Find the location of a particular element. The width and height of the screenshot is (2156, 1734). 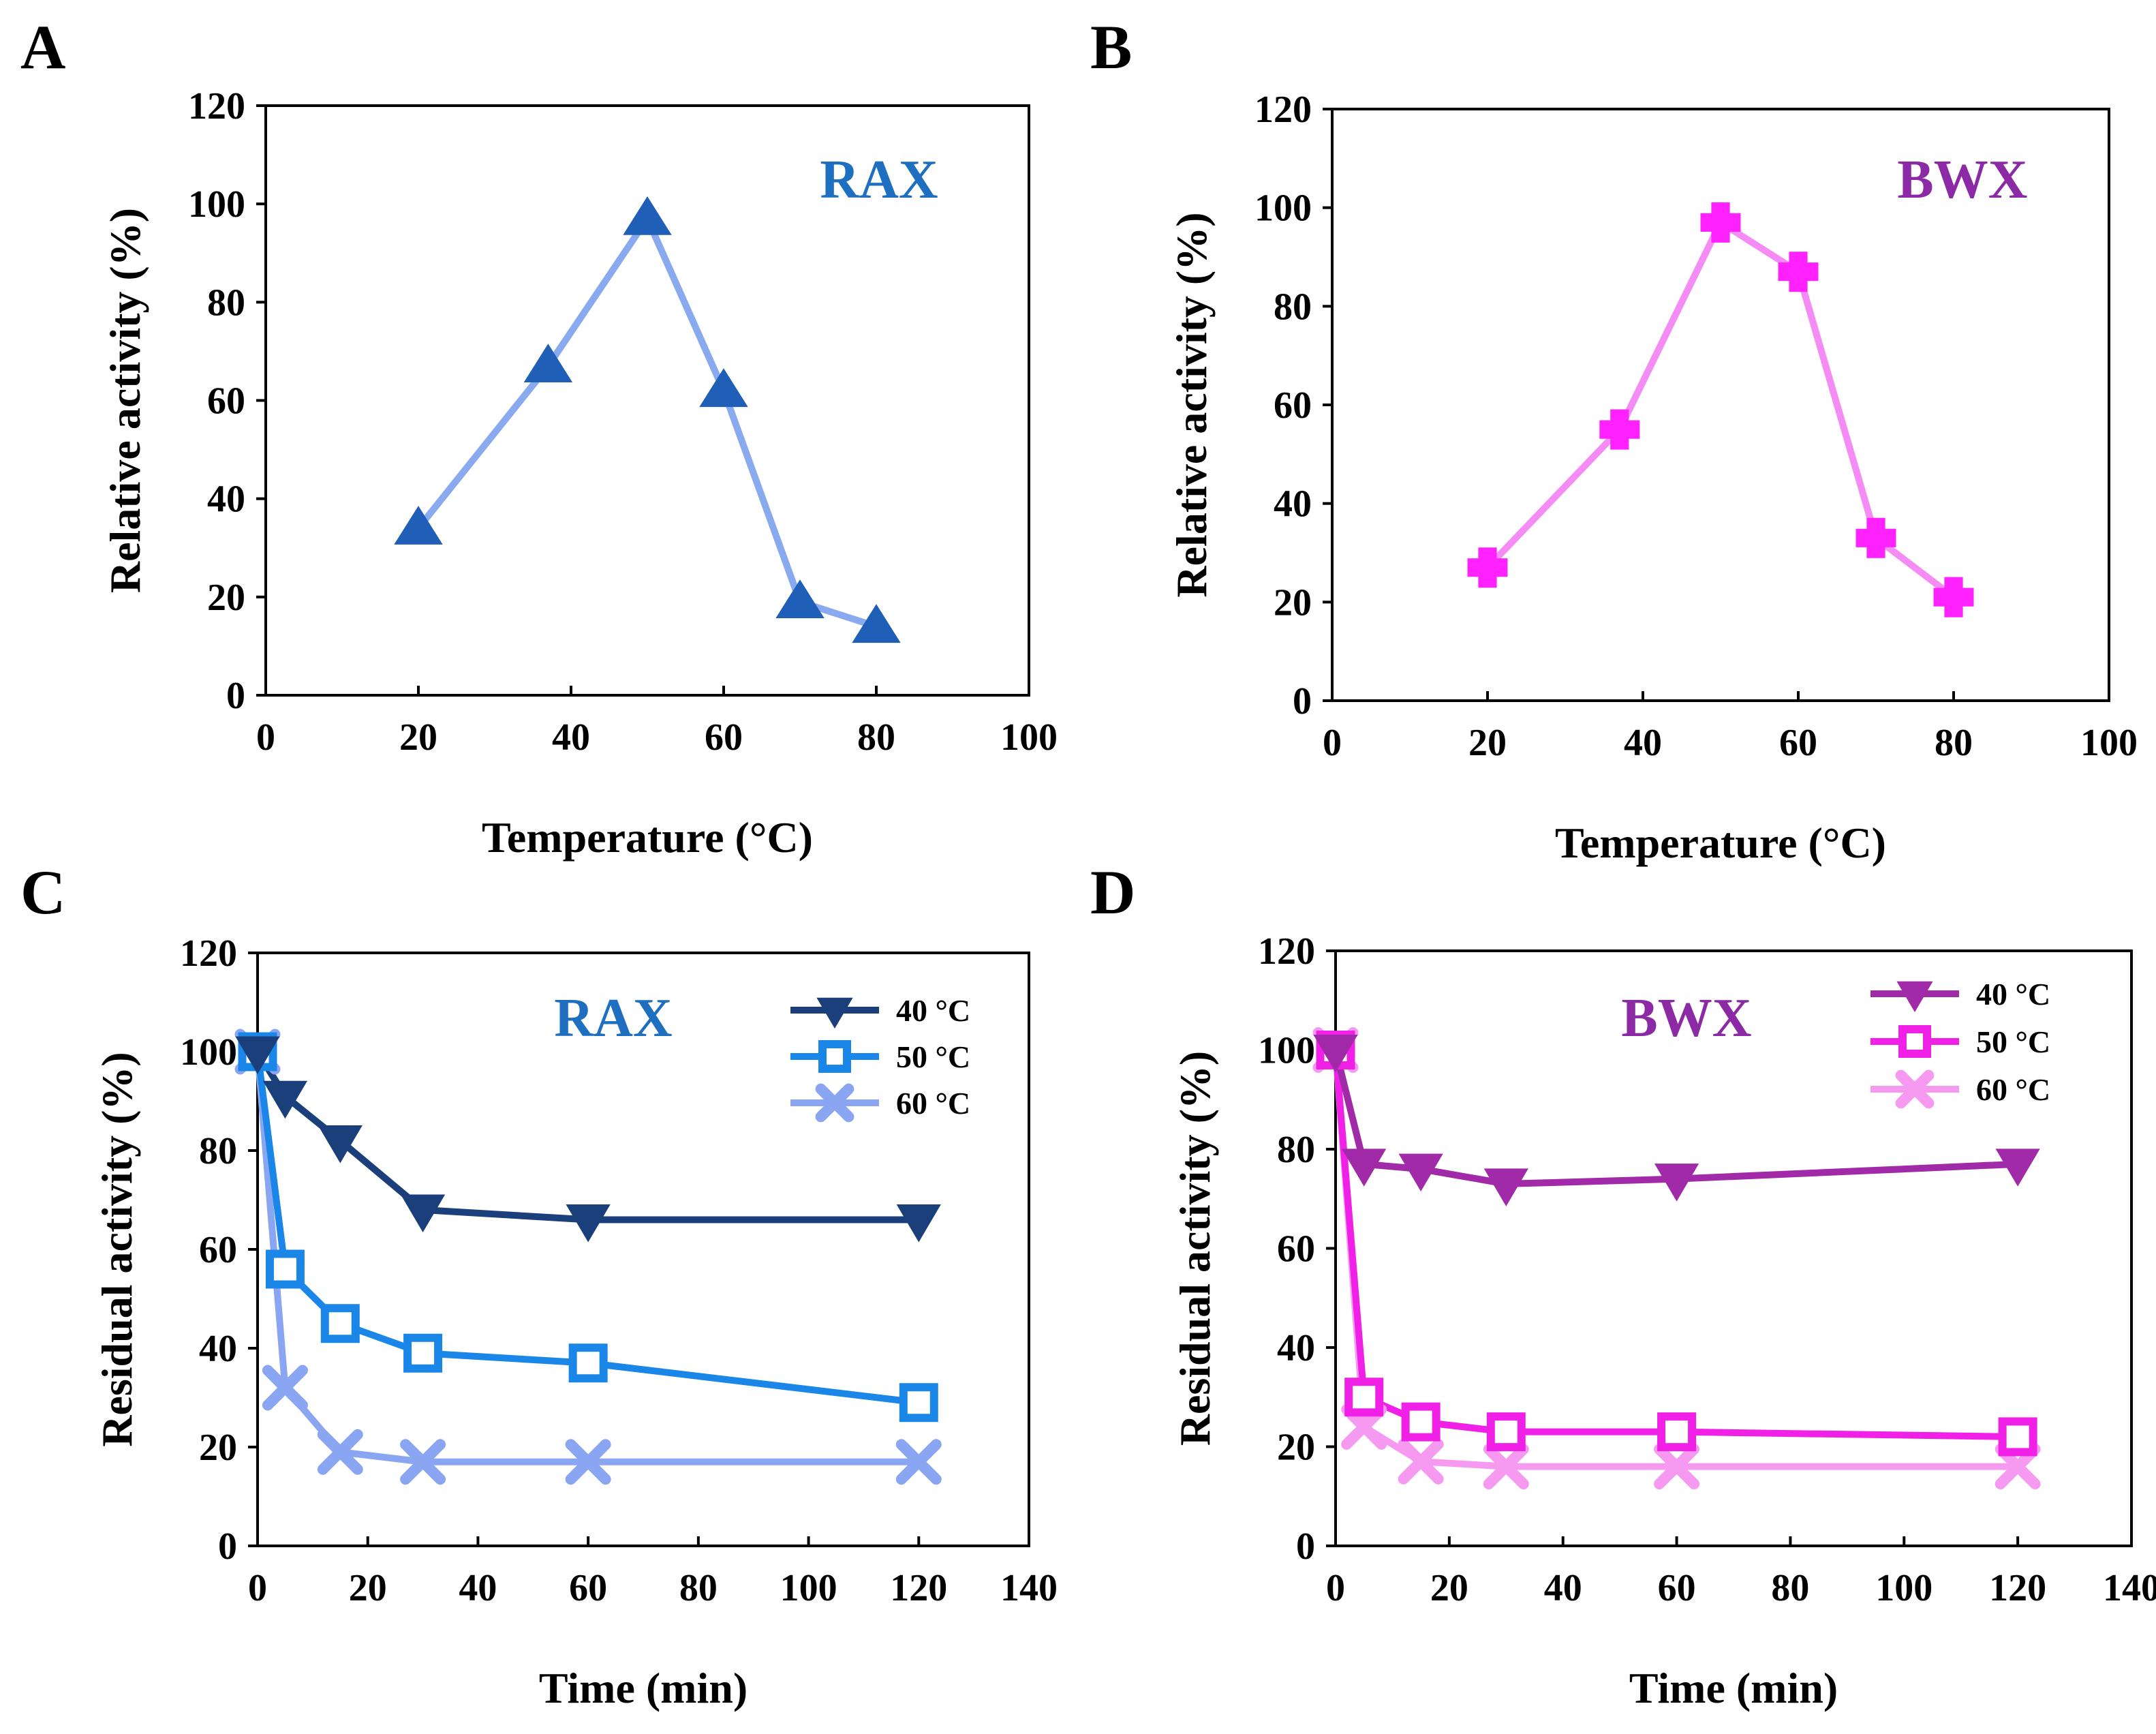

inset-label: BWX is located at coordinates (1962, 180).